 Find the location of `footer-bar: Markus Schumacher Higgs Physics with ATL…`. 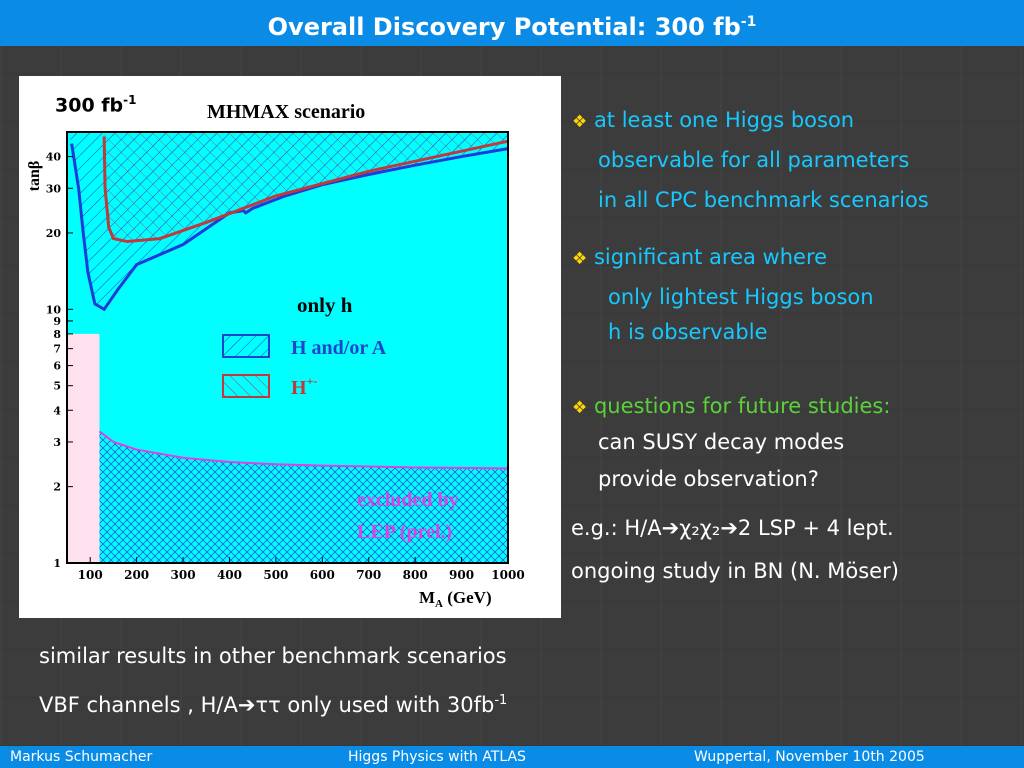

footer-bar: Markus Schumacher Higgs Physics with ATL… is located at coordinates (512, 757).